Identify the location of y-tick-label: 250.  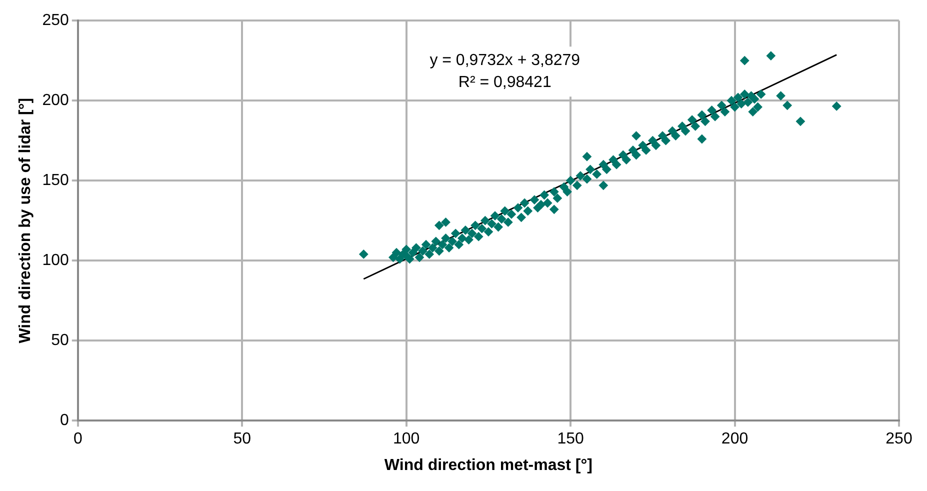
(55, 21).